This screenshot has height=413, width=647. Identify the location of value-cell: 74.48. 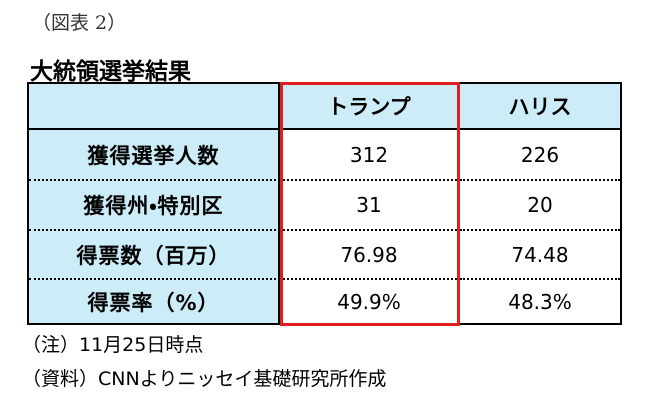
(540, 255).